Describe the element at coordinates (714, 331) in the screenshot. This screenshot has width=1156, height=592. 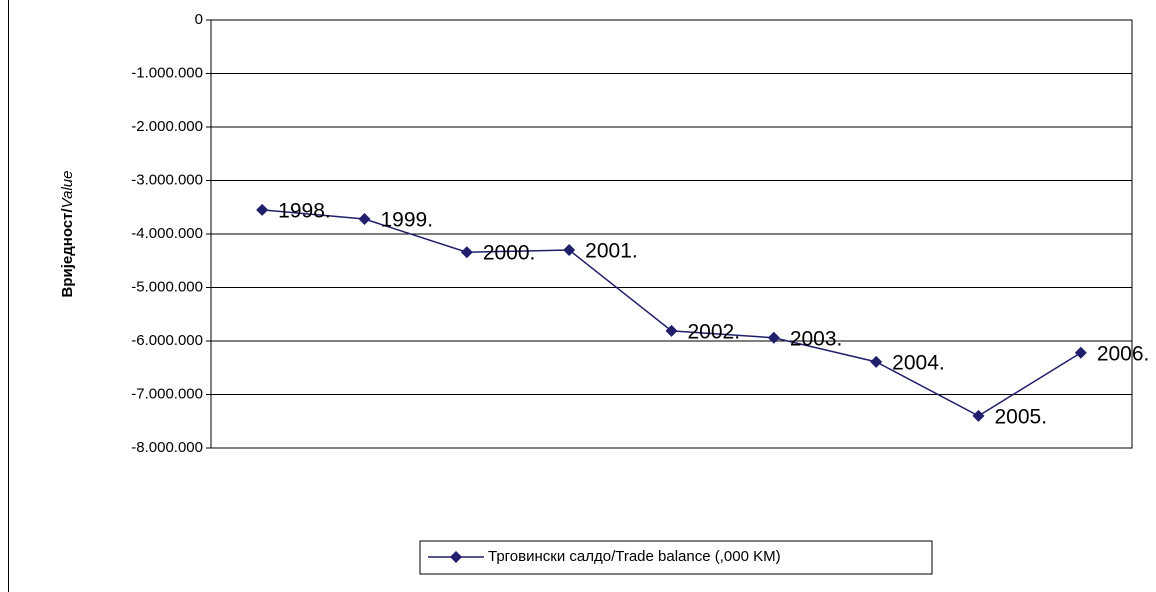
I see `point-label: 2002.` at that location.